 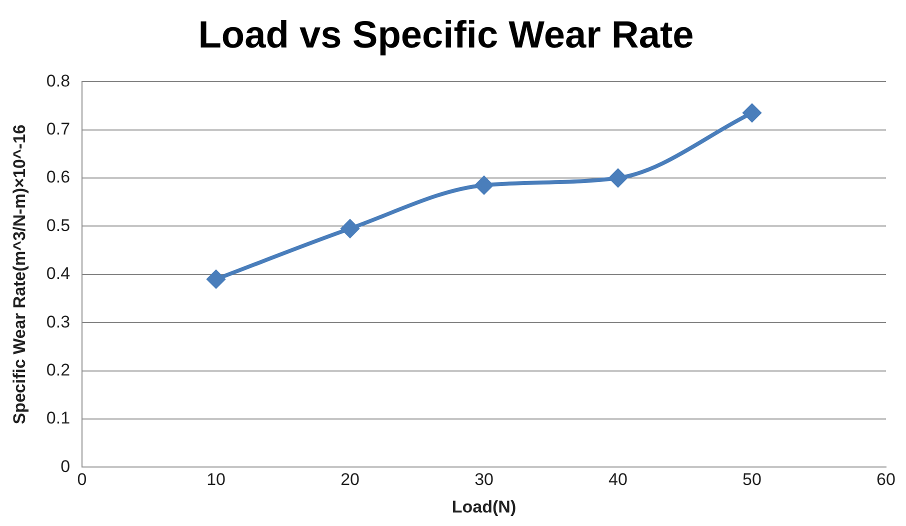 What do you see at coordinates (350, 480) in the screenshot?
I see `x-tick-label: 20` at bounding box center [350, 480].